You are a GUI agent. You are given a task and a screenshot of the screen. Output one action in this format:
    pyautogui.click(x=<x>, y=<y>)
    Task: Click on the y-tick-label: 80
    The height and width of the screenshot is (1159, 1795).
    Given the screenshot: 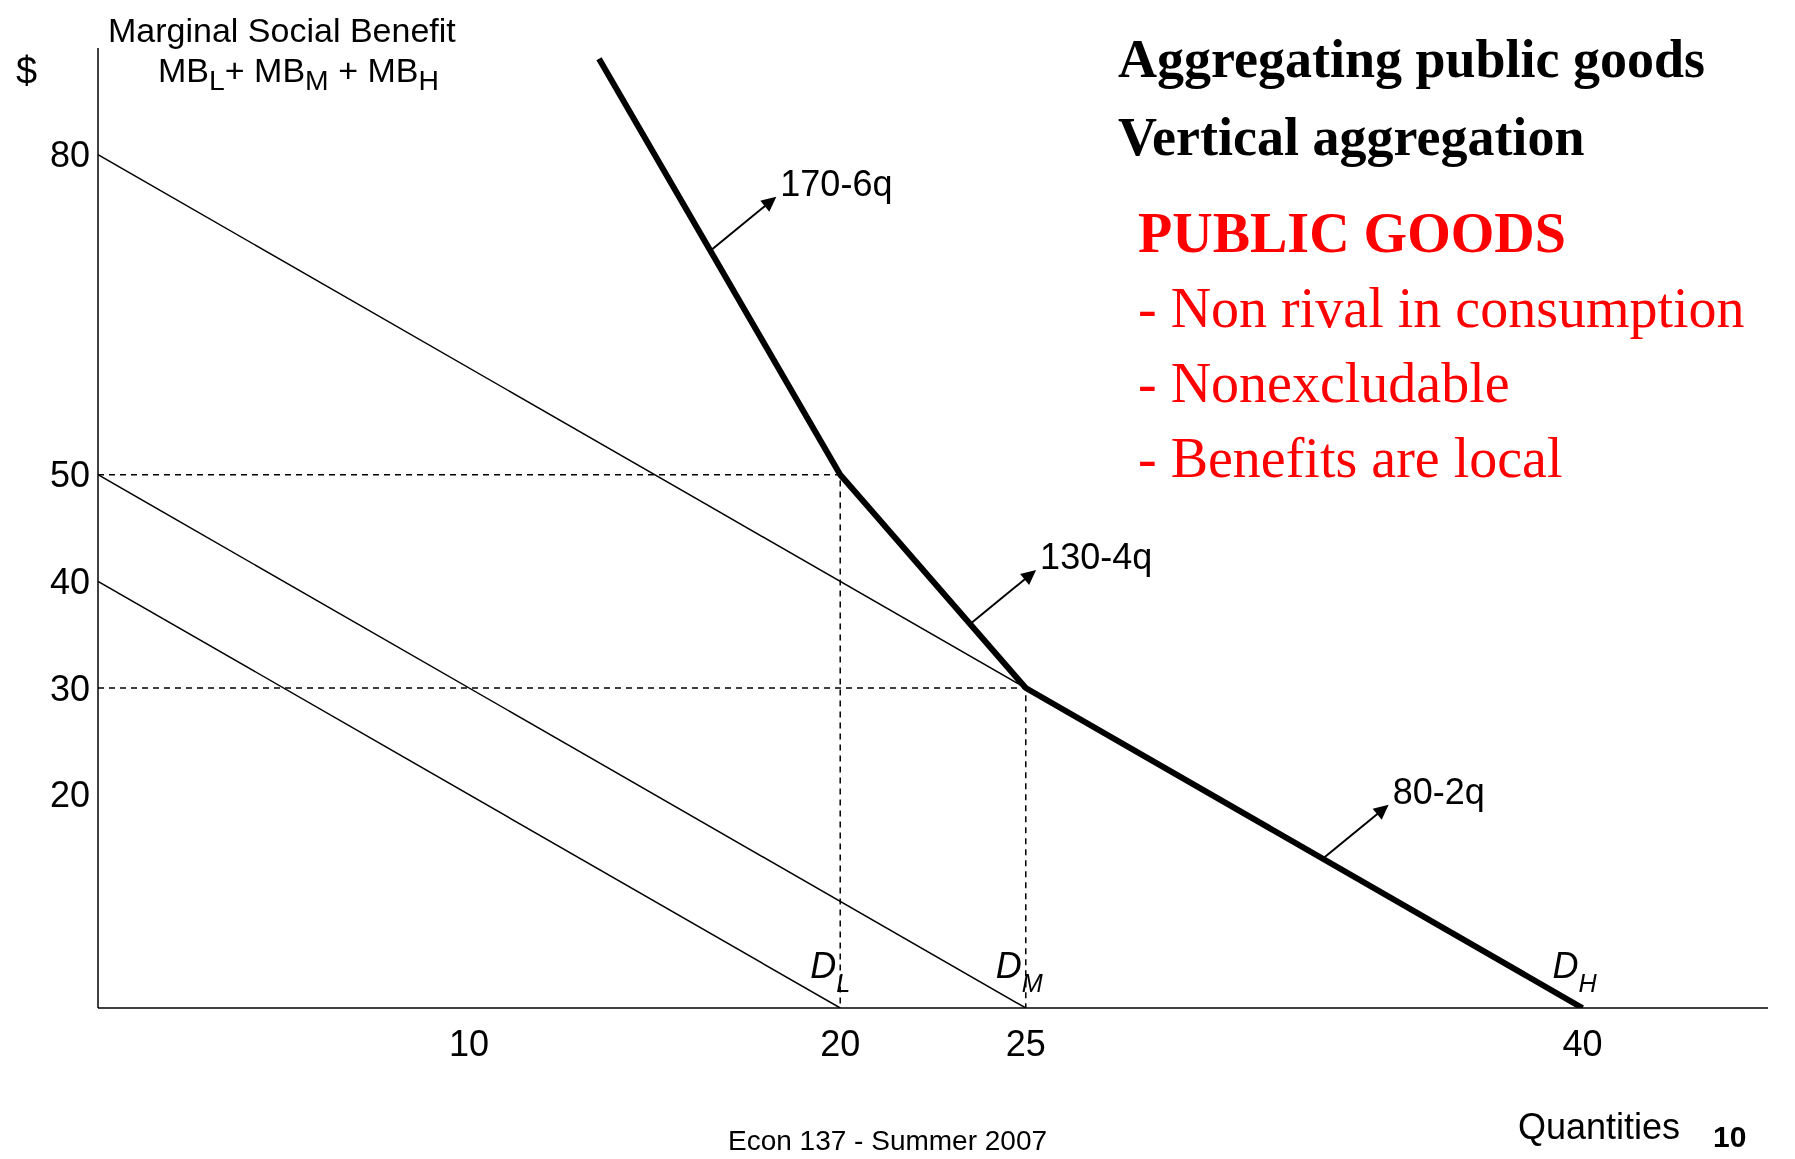 What is the action you would take?
    pyautogui.click(x=69, y=155)
    